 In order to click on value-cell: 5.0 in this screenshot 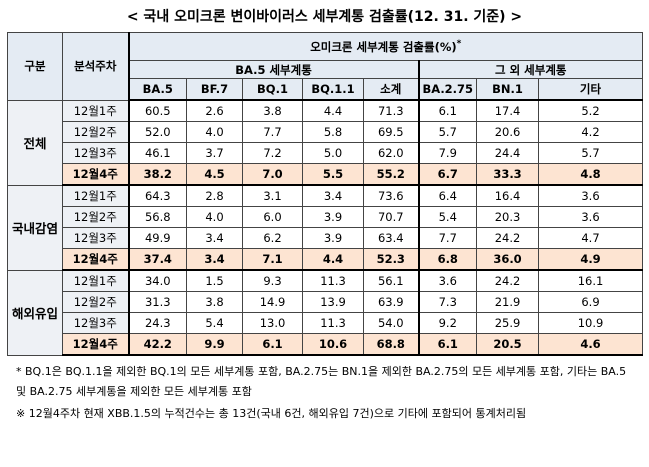, I will do `click(333, 153)`.